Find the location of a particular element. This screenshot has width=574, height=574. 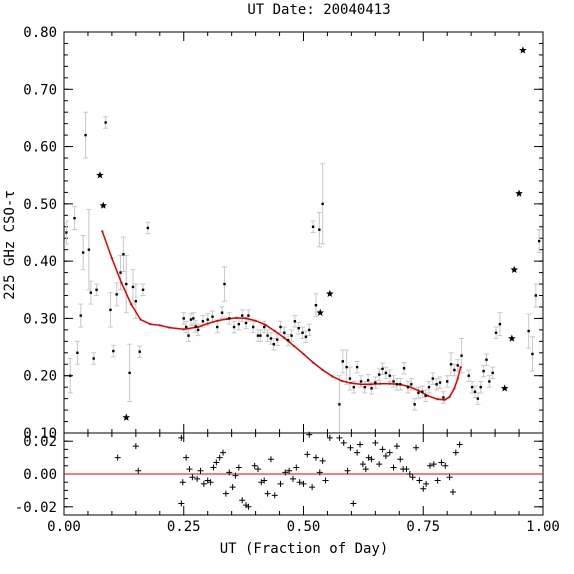

chart-title: UT Date: 20040413 is located at coordinates (318, 10).